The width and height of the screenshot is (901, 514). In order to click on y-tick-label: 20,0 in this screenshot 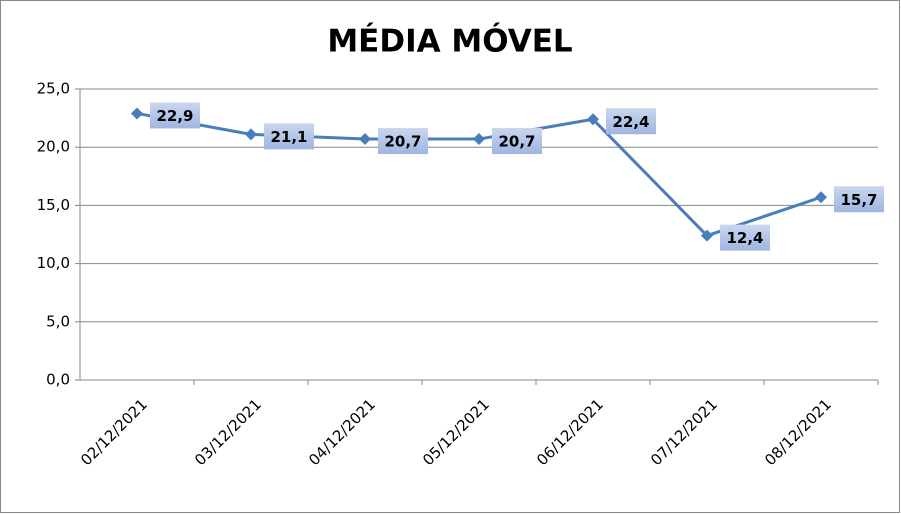, I will do `click(53, 147)`.